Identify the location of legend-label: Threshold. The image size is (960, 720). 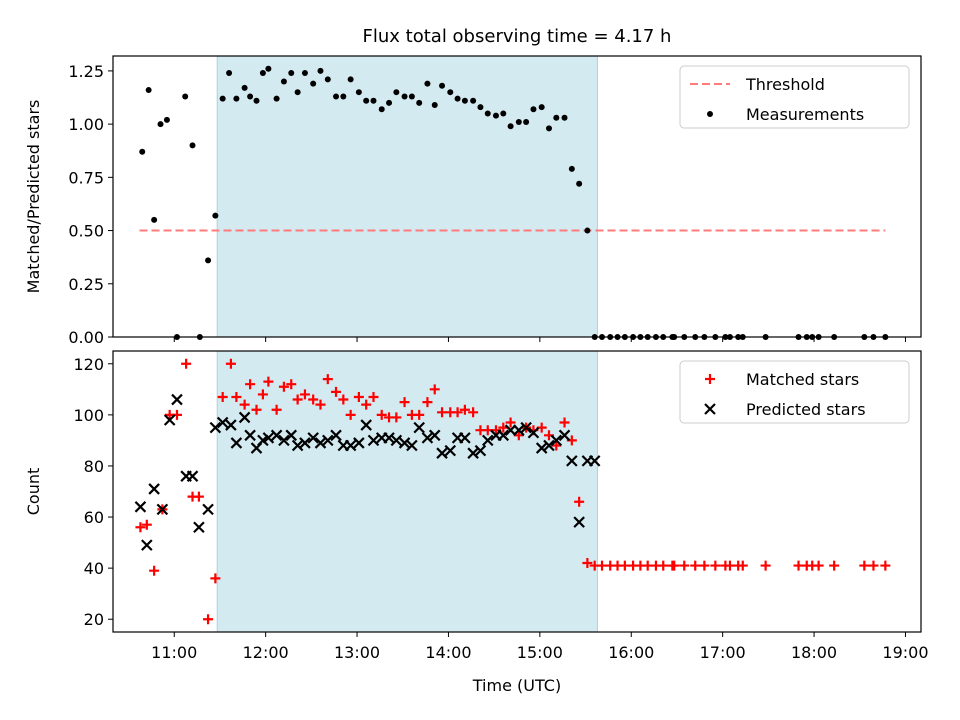
(785, 84).